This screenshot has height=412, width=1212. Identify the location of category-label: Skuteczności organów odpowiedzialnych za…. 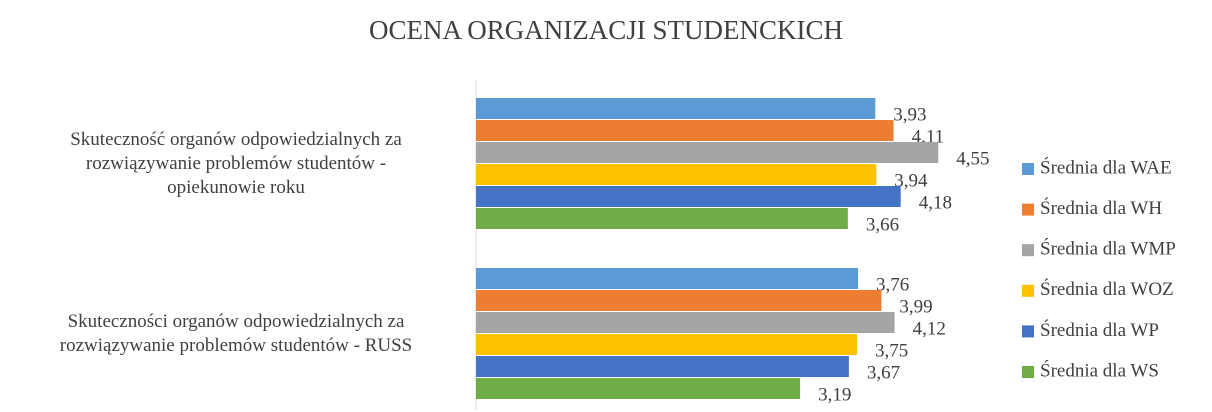
(236, 333).